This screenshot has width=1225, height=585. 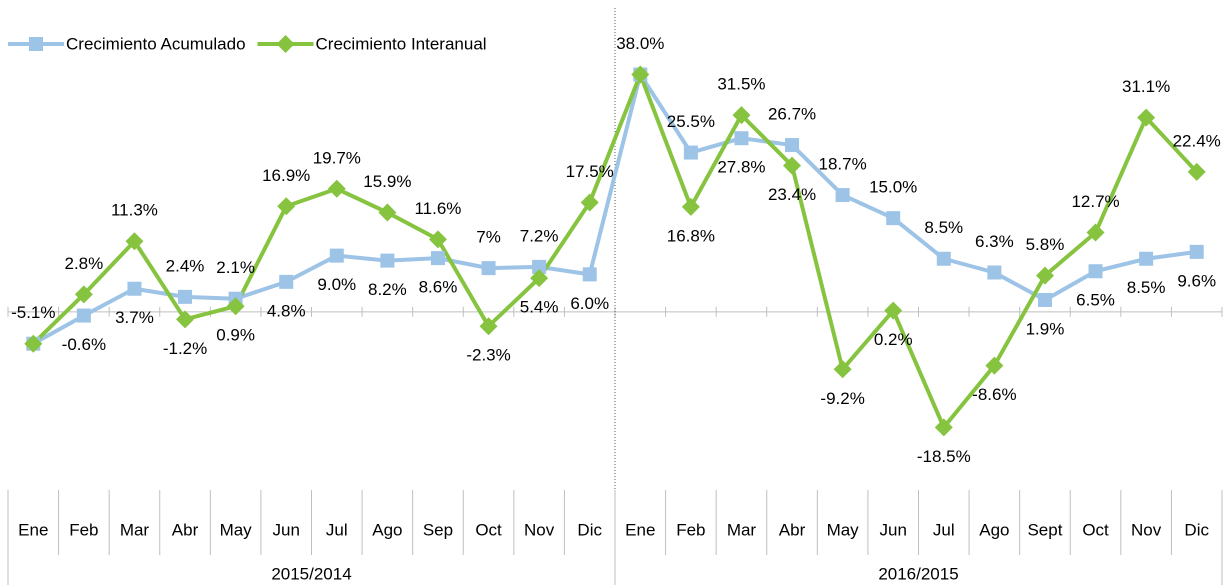 I want to click on x-tick-label: Sep, so click(x=438, y=529).